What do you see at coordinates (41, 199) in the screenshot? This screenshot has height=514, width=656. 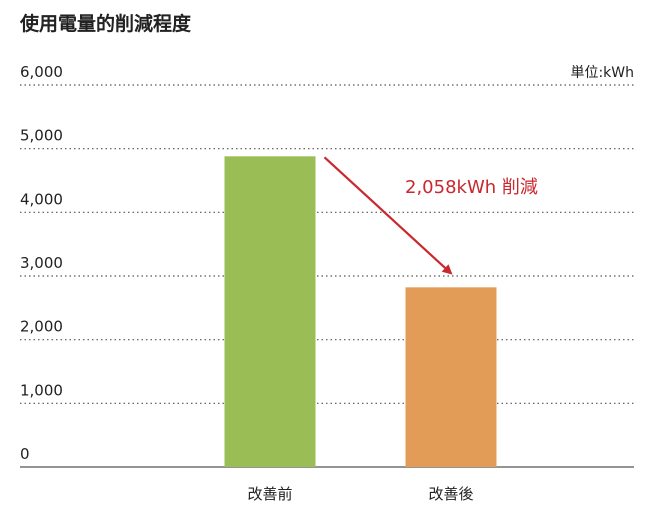 I see `y-tick-label: 4,000` at bounding box center [41, 199].